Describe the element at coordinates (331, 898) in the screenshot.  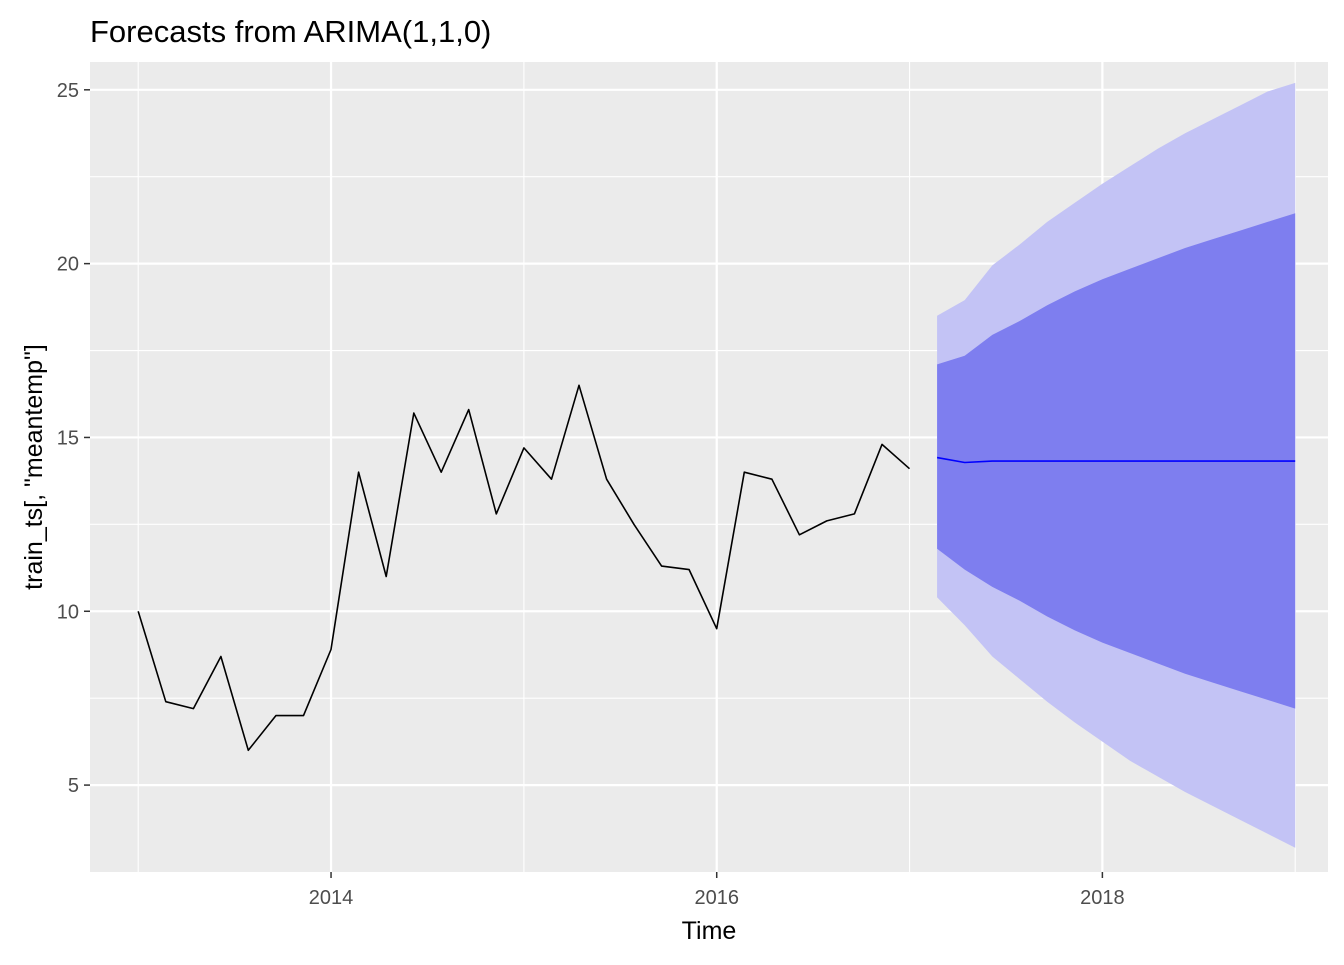
I see `x-tick-label: 2014` at that location.